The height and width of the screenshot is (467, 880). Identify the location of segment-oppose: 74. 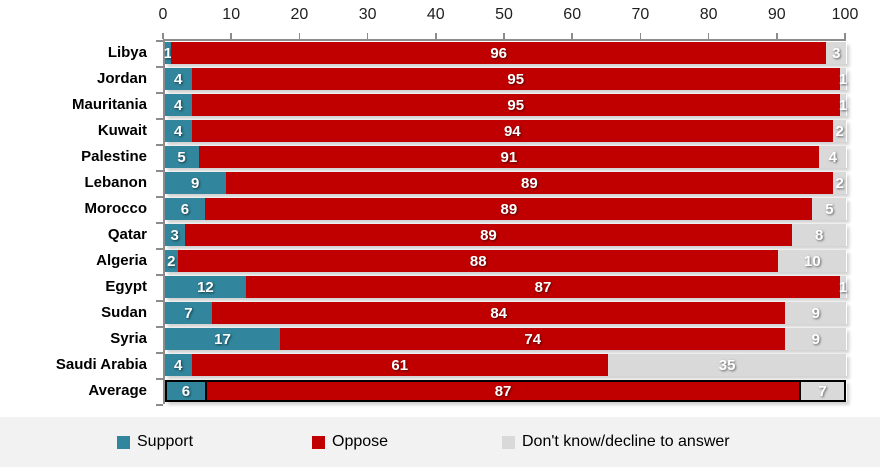
(533, 339).